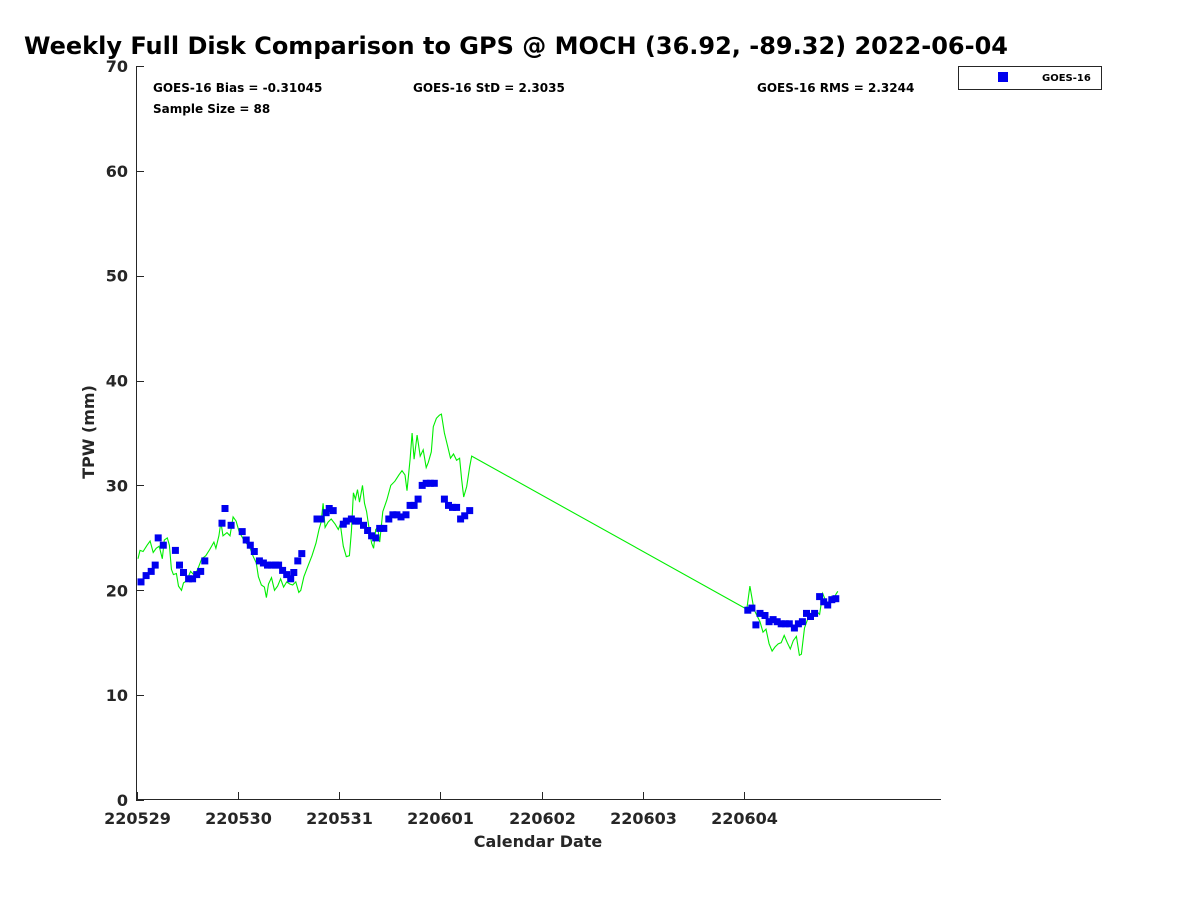 Image resolution: width=1200 pixels, height=900 pixels. What do you see at coordinates (489, 88) in the screenshot?
I see `std-stat: GOES-16 StD = 2.3035` at bounding box center [489, 88].